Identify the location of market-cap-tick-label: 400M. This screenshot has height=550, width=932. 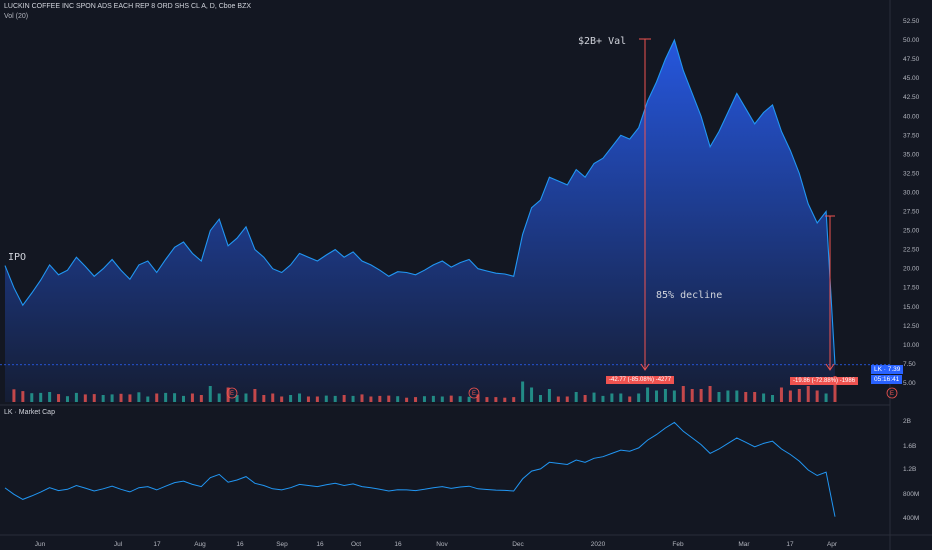
(911, 518).